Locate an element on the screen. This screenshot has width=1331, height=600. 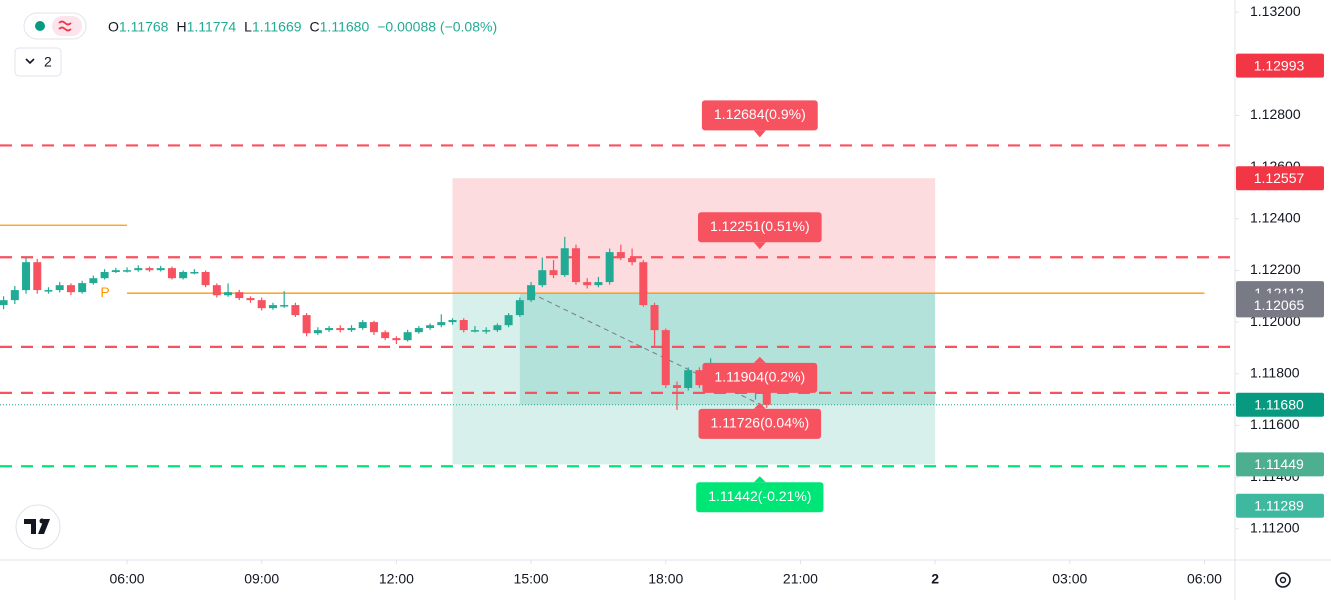
legend-key: O is located at coordinates (113, 27).